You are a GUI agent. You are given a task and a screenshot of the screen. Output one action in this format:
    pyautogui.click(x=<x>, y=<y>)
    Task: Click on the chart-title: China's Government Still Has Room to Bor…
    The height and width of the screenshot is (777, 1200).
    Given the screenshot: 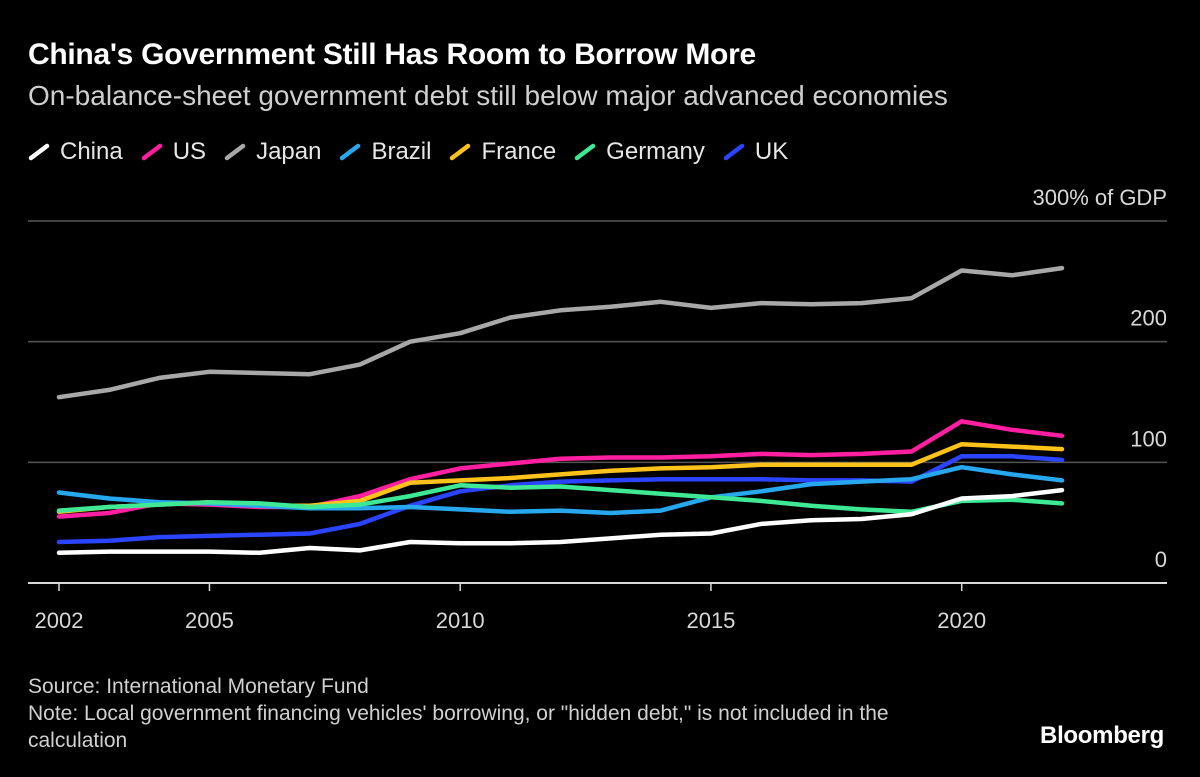 What is the action you would take?
    pyautogui.click(x=392, y=54)
    